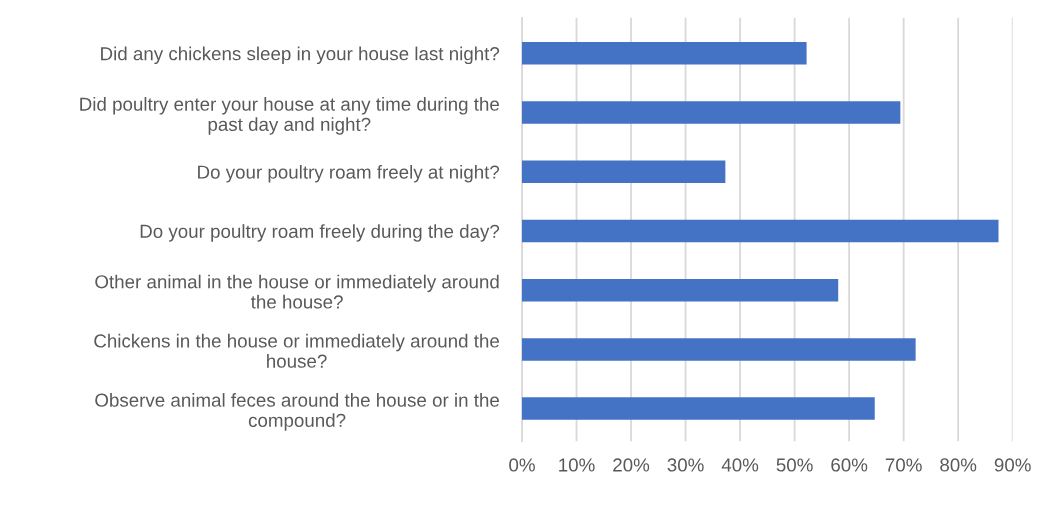  Describe the element at coordinates (320, 233) in the screenshot. I see `y-tick-label: Do your poultry roam freely during the day?` at that location.